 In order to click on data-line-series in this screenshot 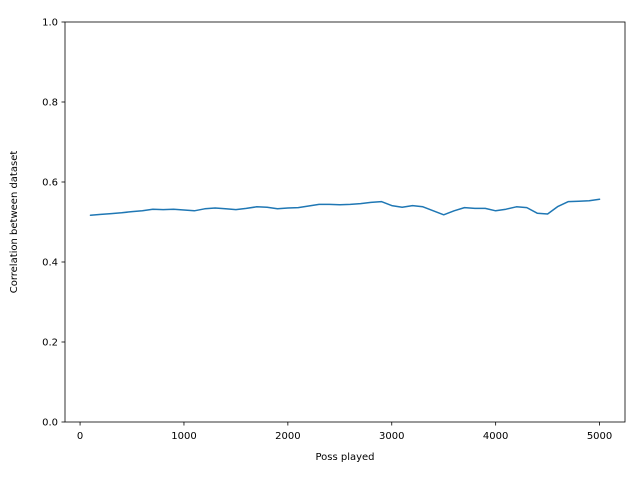, I will do `click(345, 207)`.